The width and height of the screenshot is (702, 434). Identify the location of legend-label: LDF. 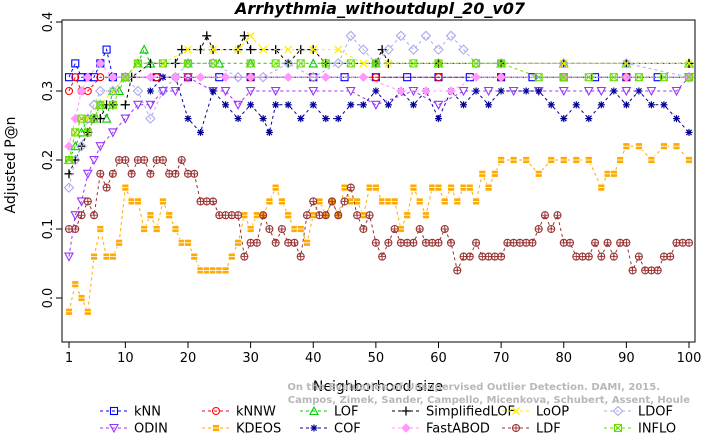
(548, 428).